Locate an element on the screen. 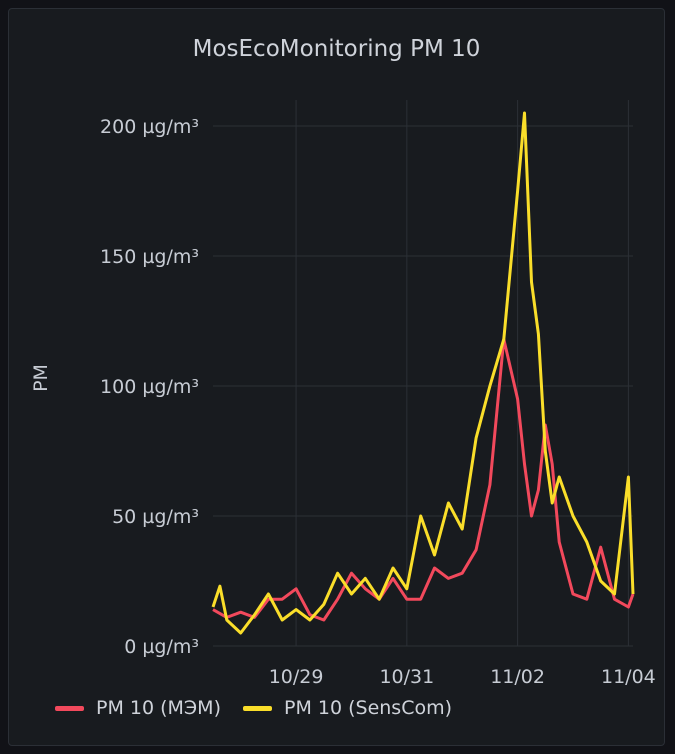  legend-item-pm10-mem: PM 10 (МЭМ) is located at coordinates (138, 708).